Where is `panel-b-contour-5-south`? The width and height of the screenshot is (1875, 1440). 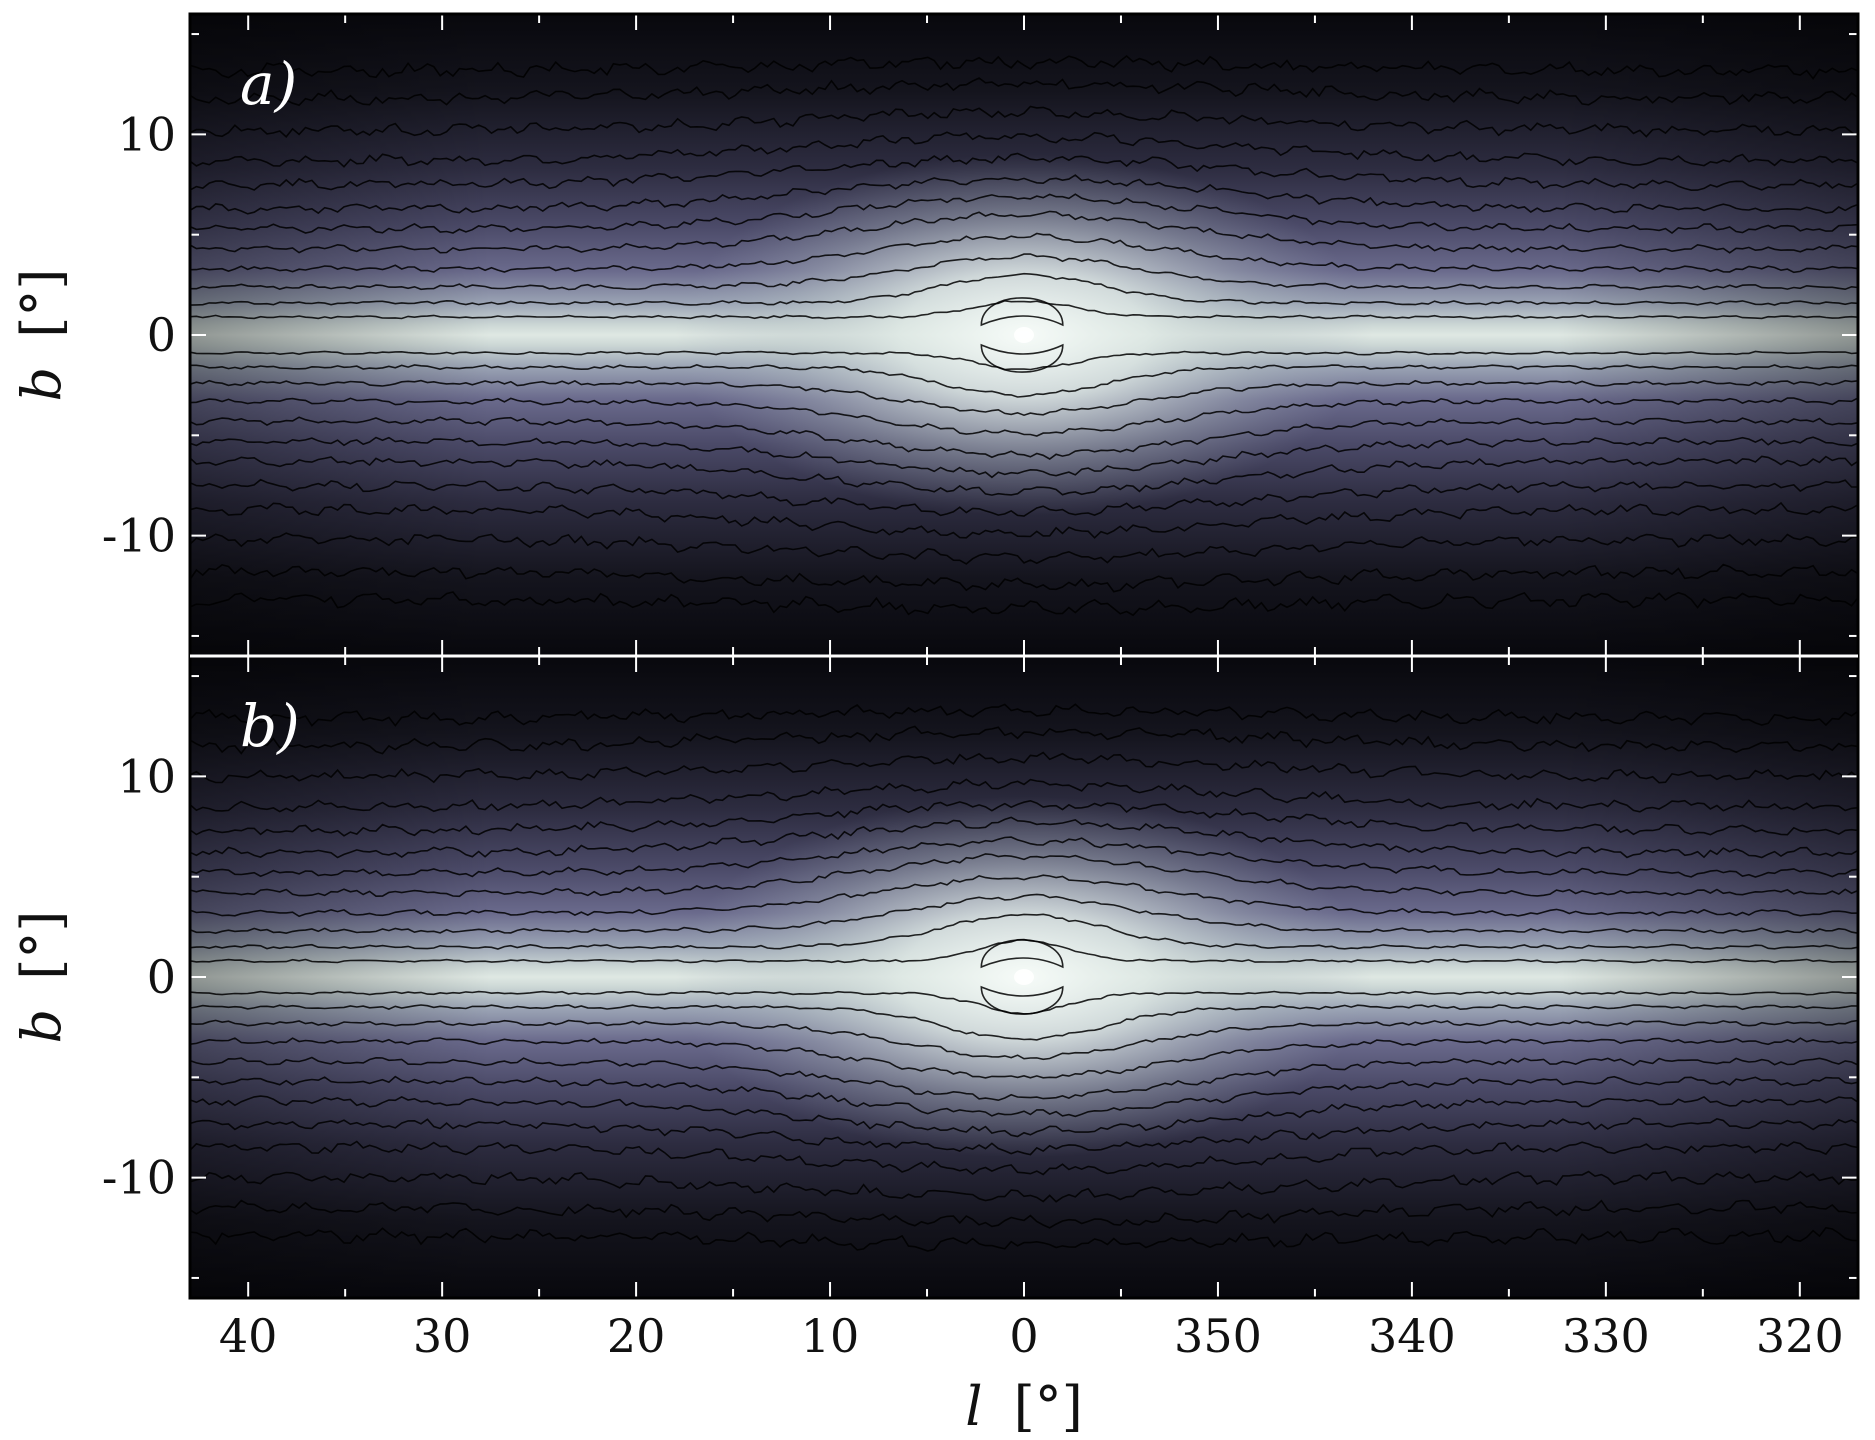 panel-b-contour-5-south is located at coordinates (1024, 1079).